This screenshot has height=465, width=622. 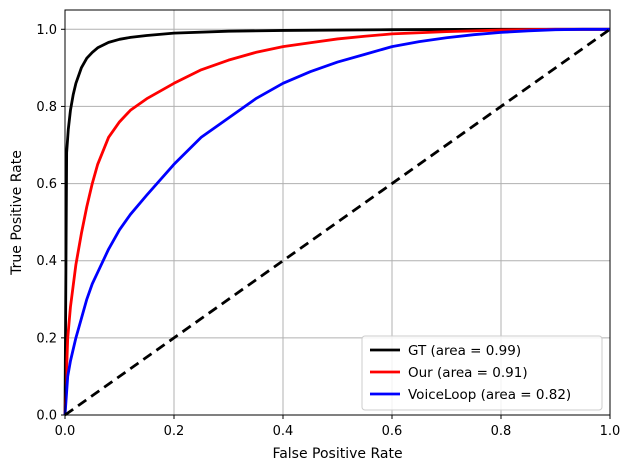 What do you see at coordinates (337, 453) in the screenshot?
I see `x-axis-label: False Positive Rate` at bounding box center [337, 453].